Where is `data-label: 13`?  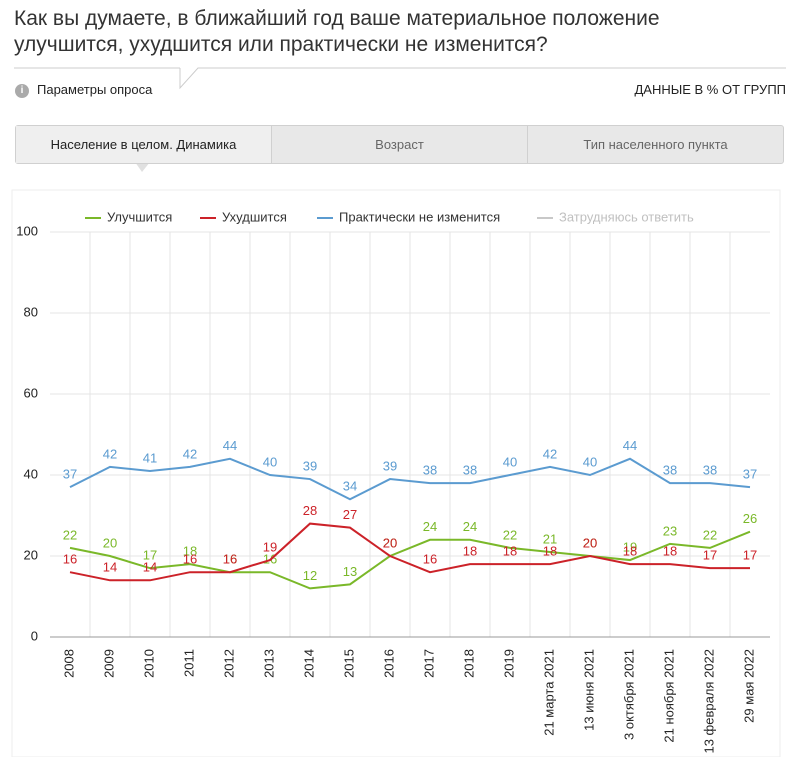 data-label: 13 is located at coordinates (350, 571).